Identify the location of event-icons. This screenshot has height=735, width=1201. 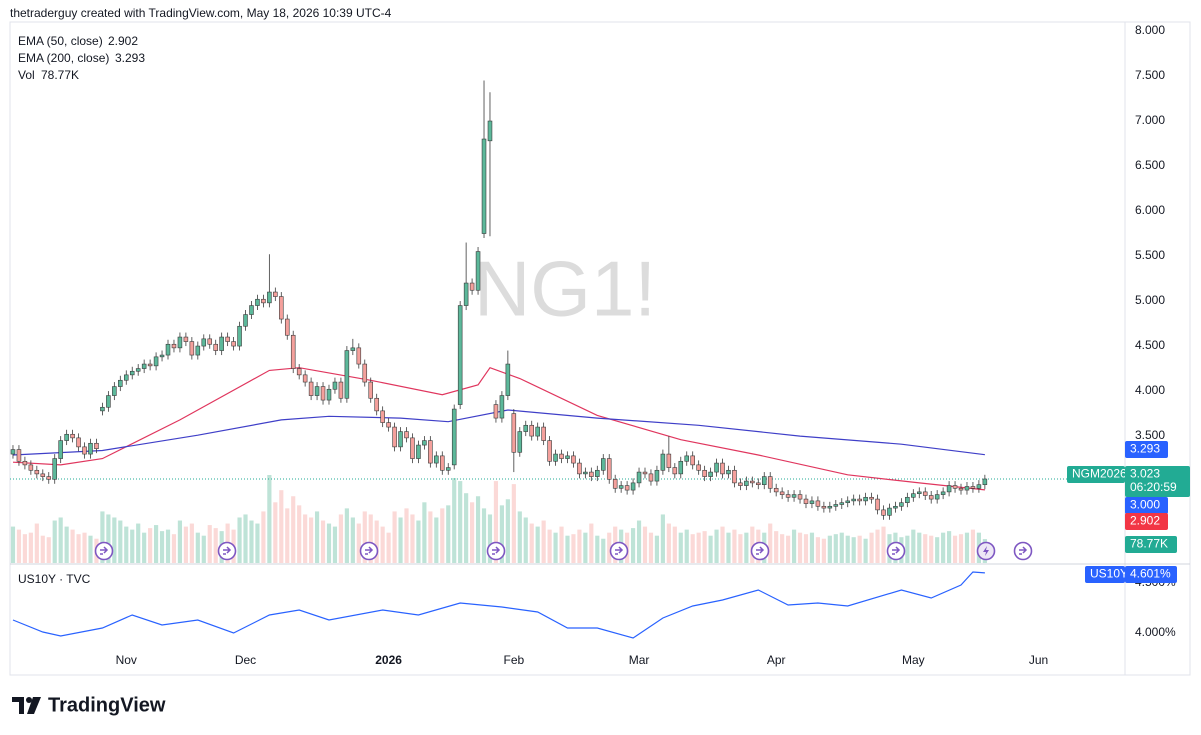
(563, 551).